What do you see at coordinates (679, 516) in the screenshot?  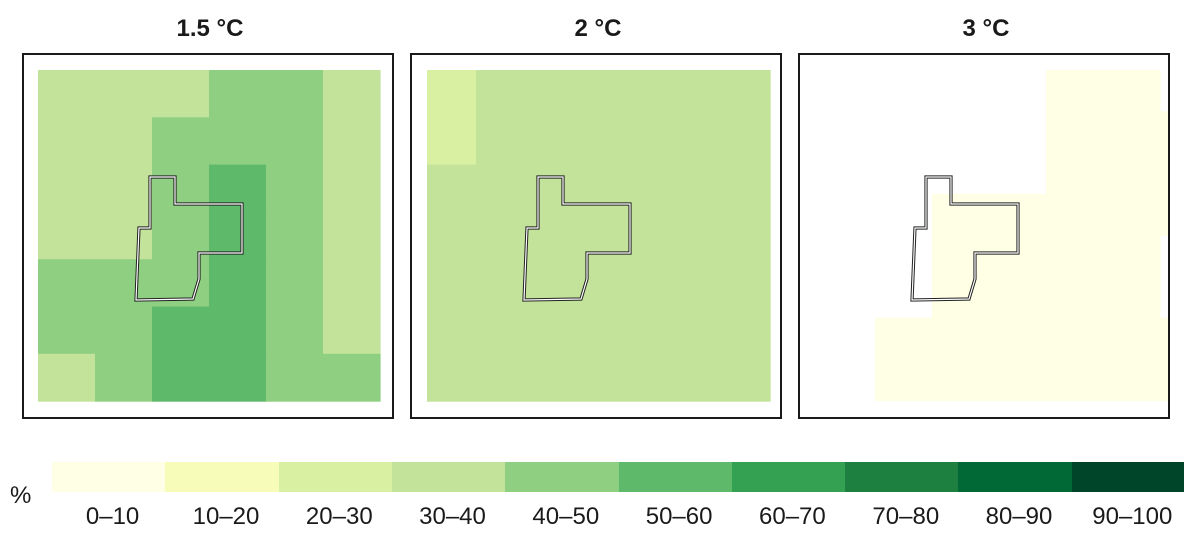 I see `legend-label: 50–60` at bounding box center [679, 516].